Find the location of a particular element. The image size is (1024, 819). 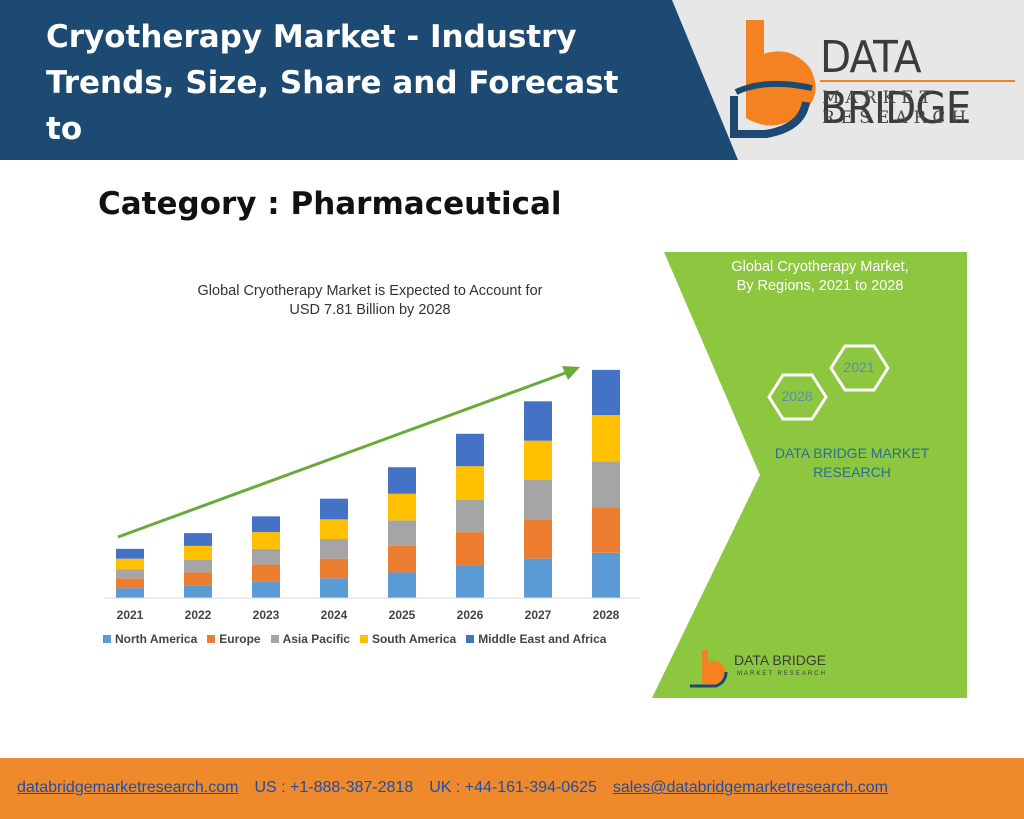

hexagon-2021 is located at coordinates (859, 368).